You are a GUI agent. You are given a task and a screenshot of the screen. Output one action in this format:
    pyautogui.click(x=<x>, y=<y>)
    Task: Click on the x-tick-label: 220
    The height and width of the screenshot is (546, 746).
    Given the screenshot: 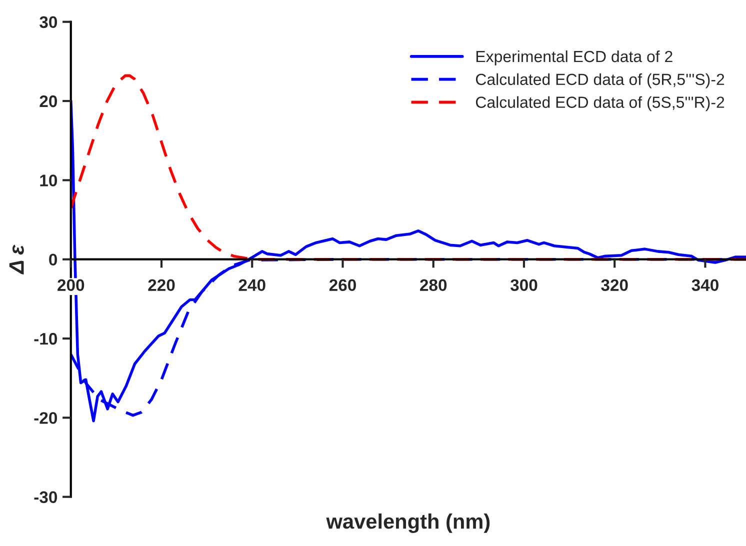 What is the action you would take?
    pyautogui.click(x=161, y=285)
    